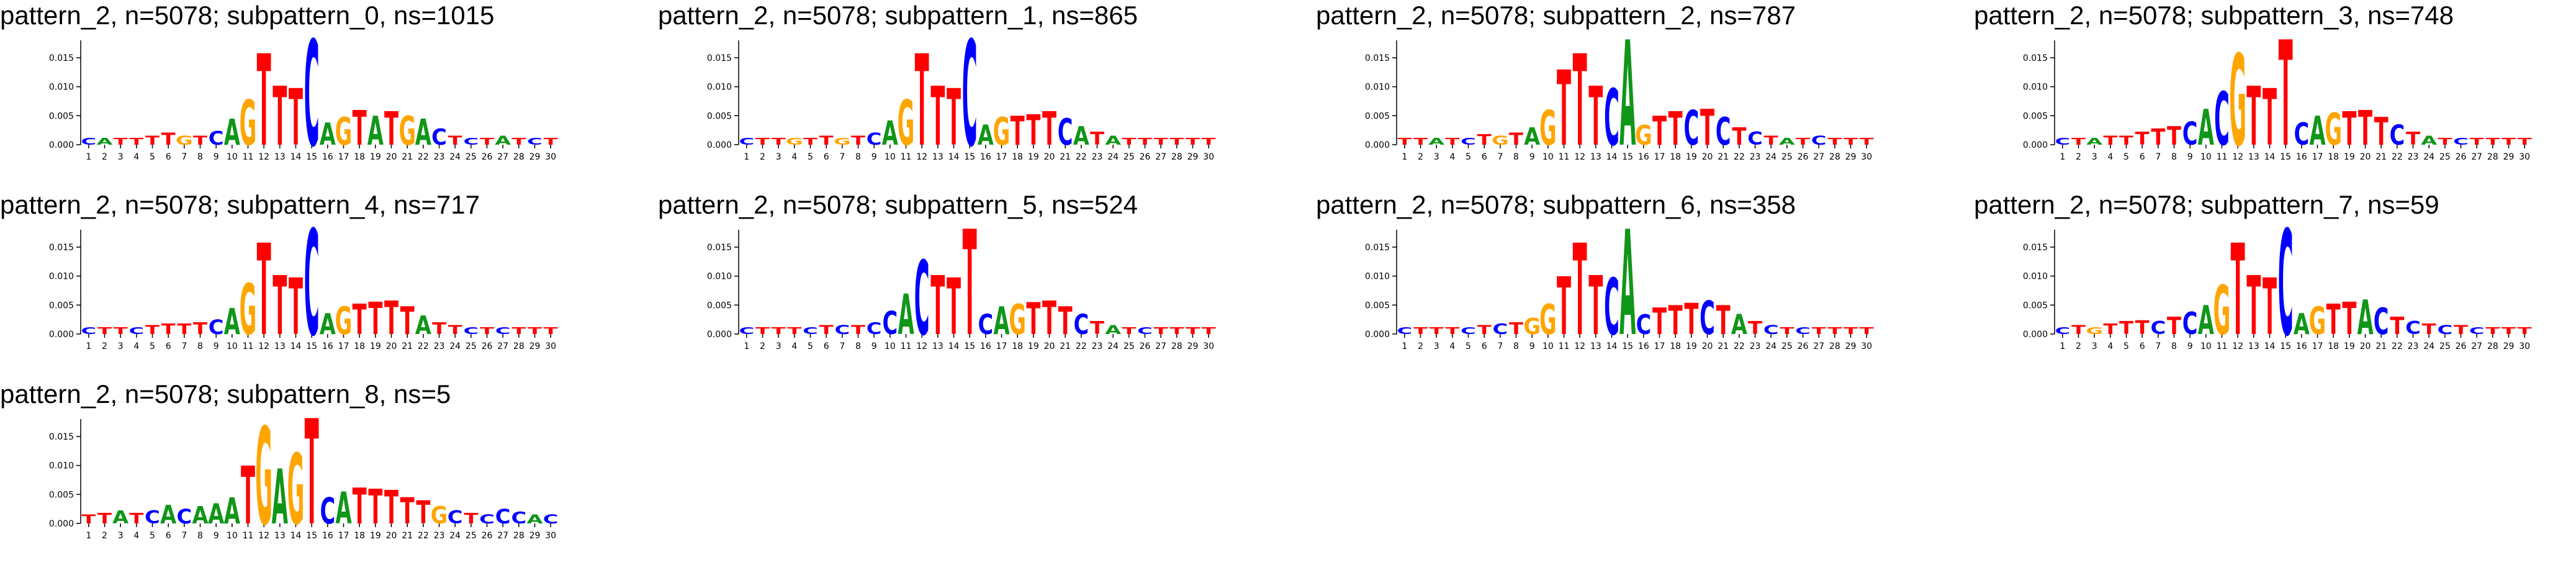  Describe the element at coordinates (810, 346) in the screenshot. I see `x-tick-label: 5` at that location.